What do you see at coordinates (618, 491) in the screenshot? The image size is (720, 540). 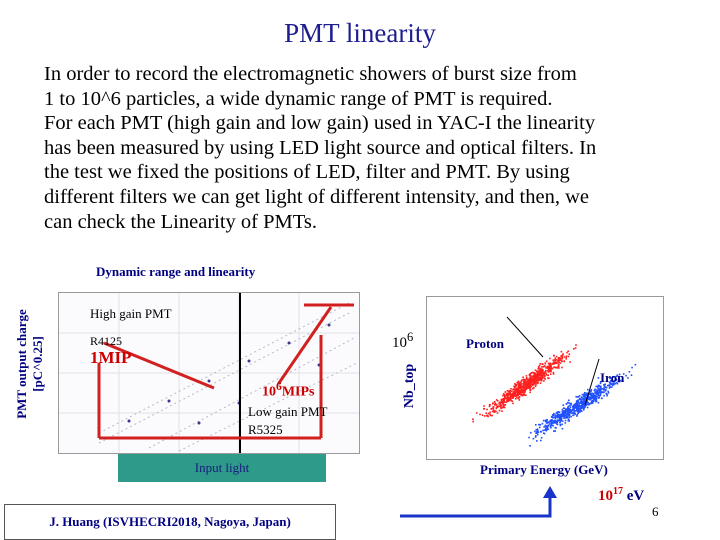 I see `energy-exponent: 17` at bounding box center [618, 491].